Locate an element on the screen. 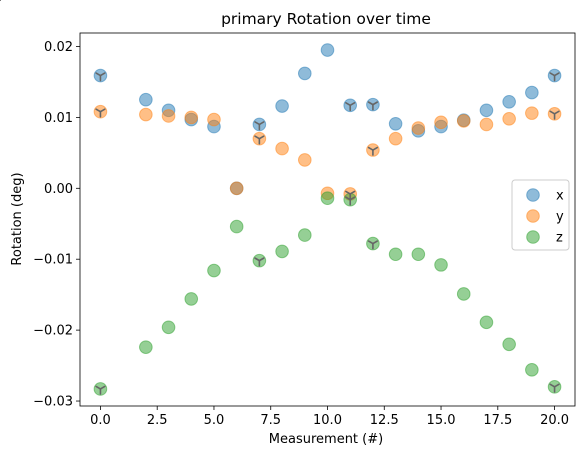  legend-marker-y is located at coordinates (533, 216).